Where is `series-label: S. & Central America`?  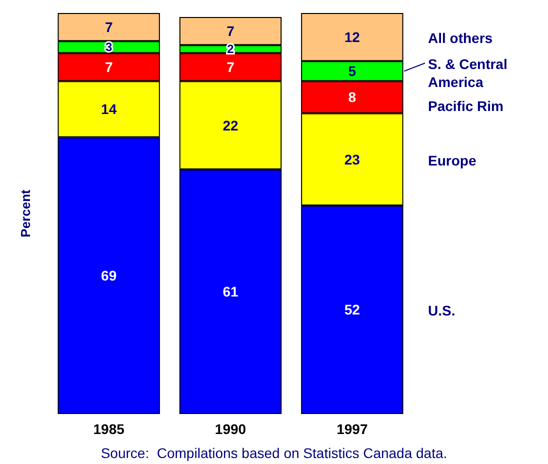
series-label: S. & Central America is located at coordinates (468, 73).